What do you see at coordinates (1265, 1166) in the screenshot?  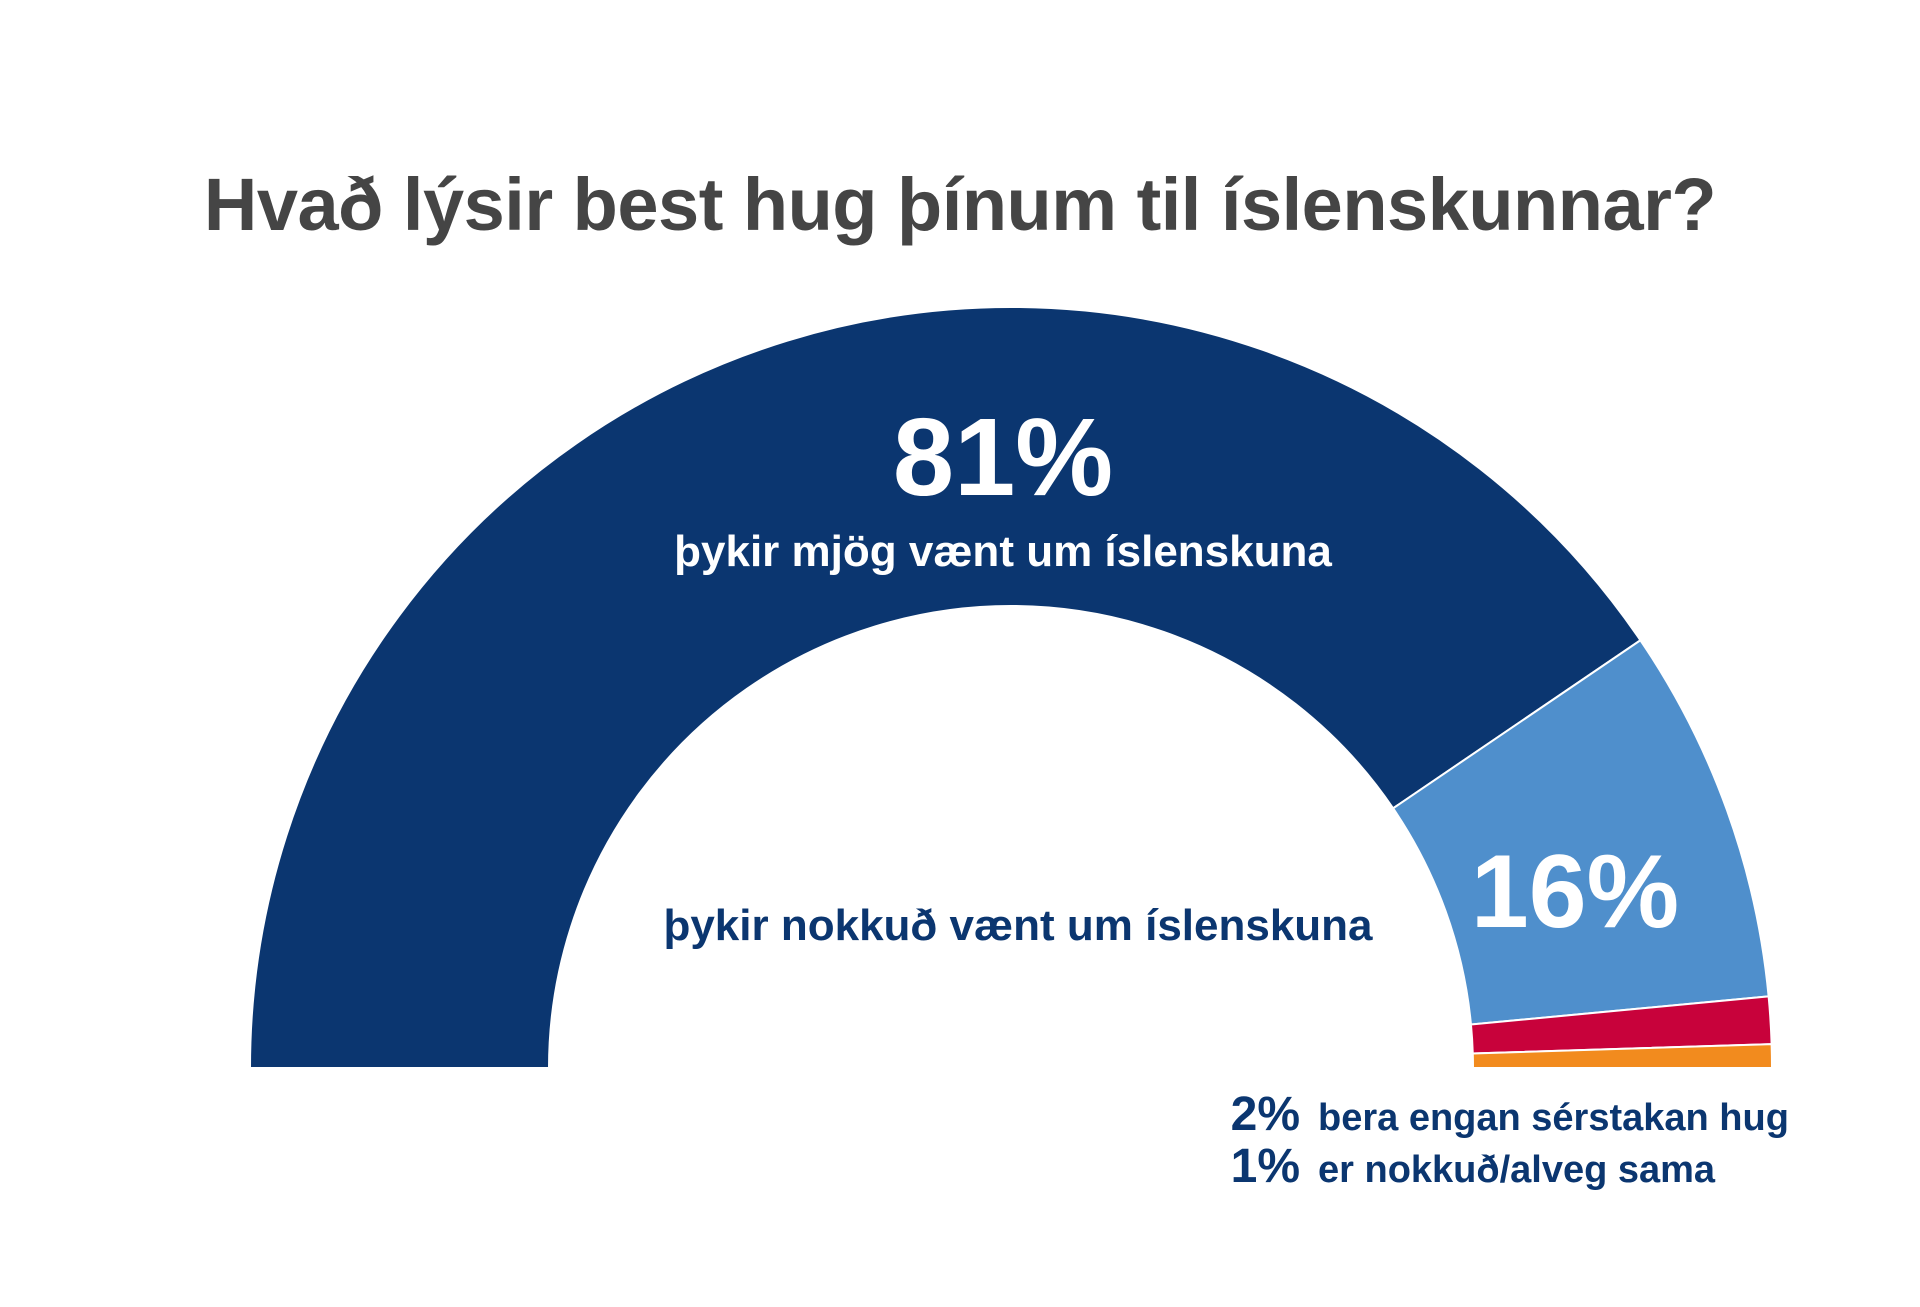 I see `slice-value-label-sama: 1%` at bounding box center [1265, 1166].